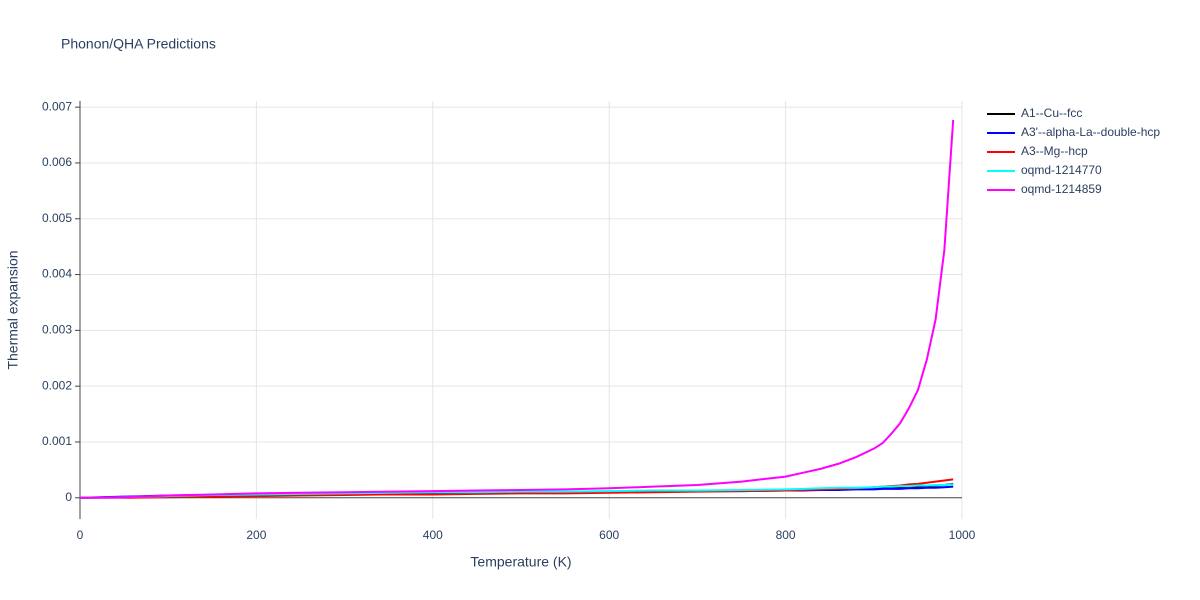 This screenshot has width=1200, height=600. Describe the element at coordinates (609, 535) in the screenshot. I see `x-tick-label: 600` at that location.